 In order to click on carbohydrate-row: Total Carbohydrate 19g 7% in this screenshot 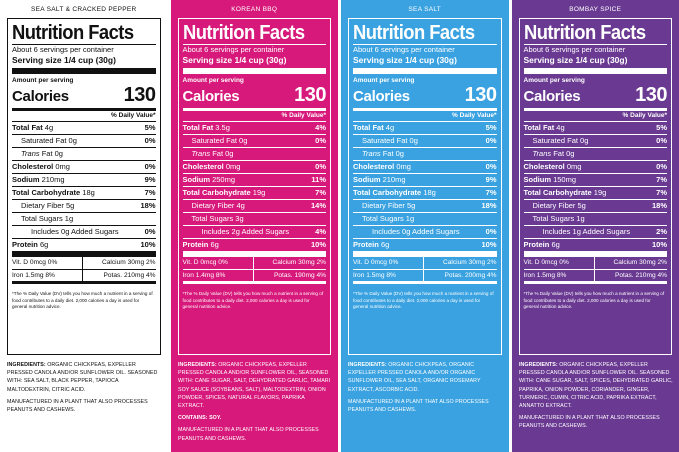, I will do `click(254, 192)`.